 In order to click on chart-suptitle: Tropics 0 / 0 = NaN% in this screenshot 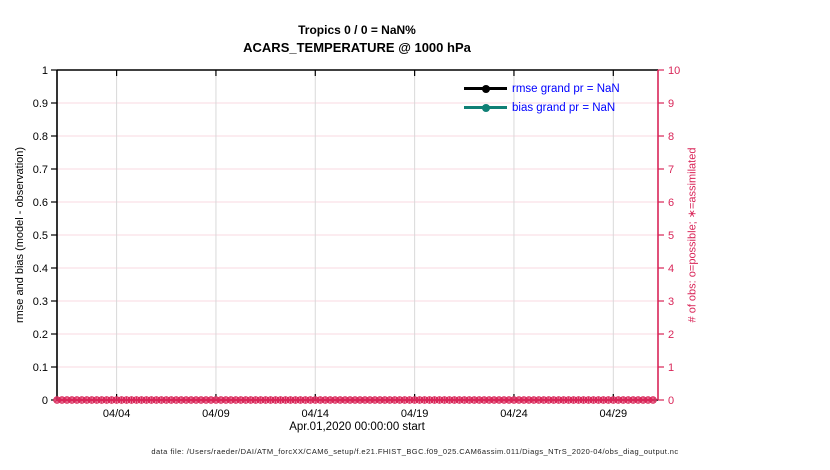, I will do `click(357, 30)`.